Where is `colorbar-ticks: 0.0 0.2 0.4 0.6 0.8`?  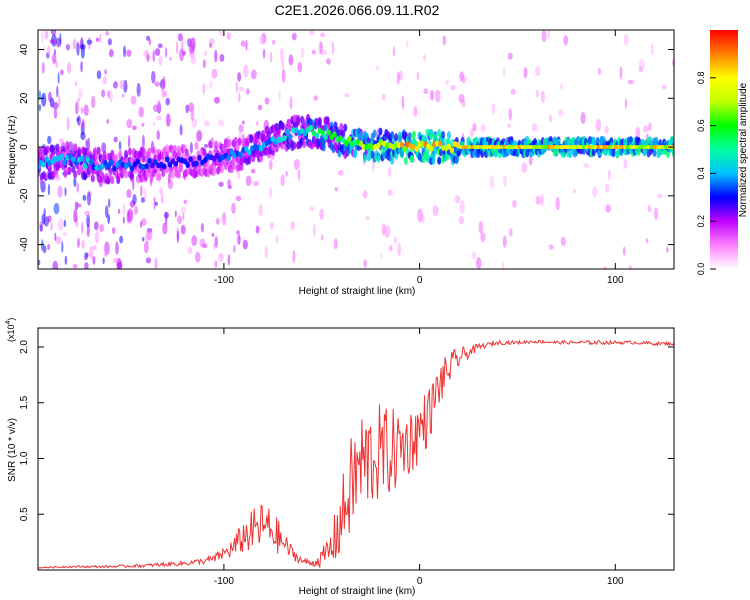
colorbar-ticks: 0.0 0.2 0.4 0.6 0.8 is located at coordinates (706, 173).